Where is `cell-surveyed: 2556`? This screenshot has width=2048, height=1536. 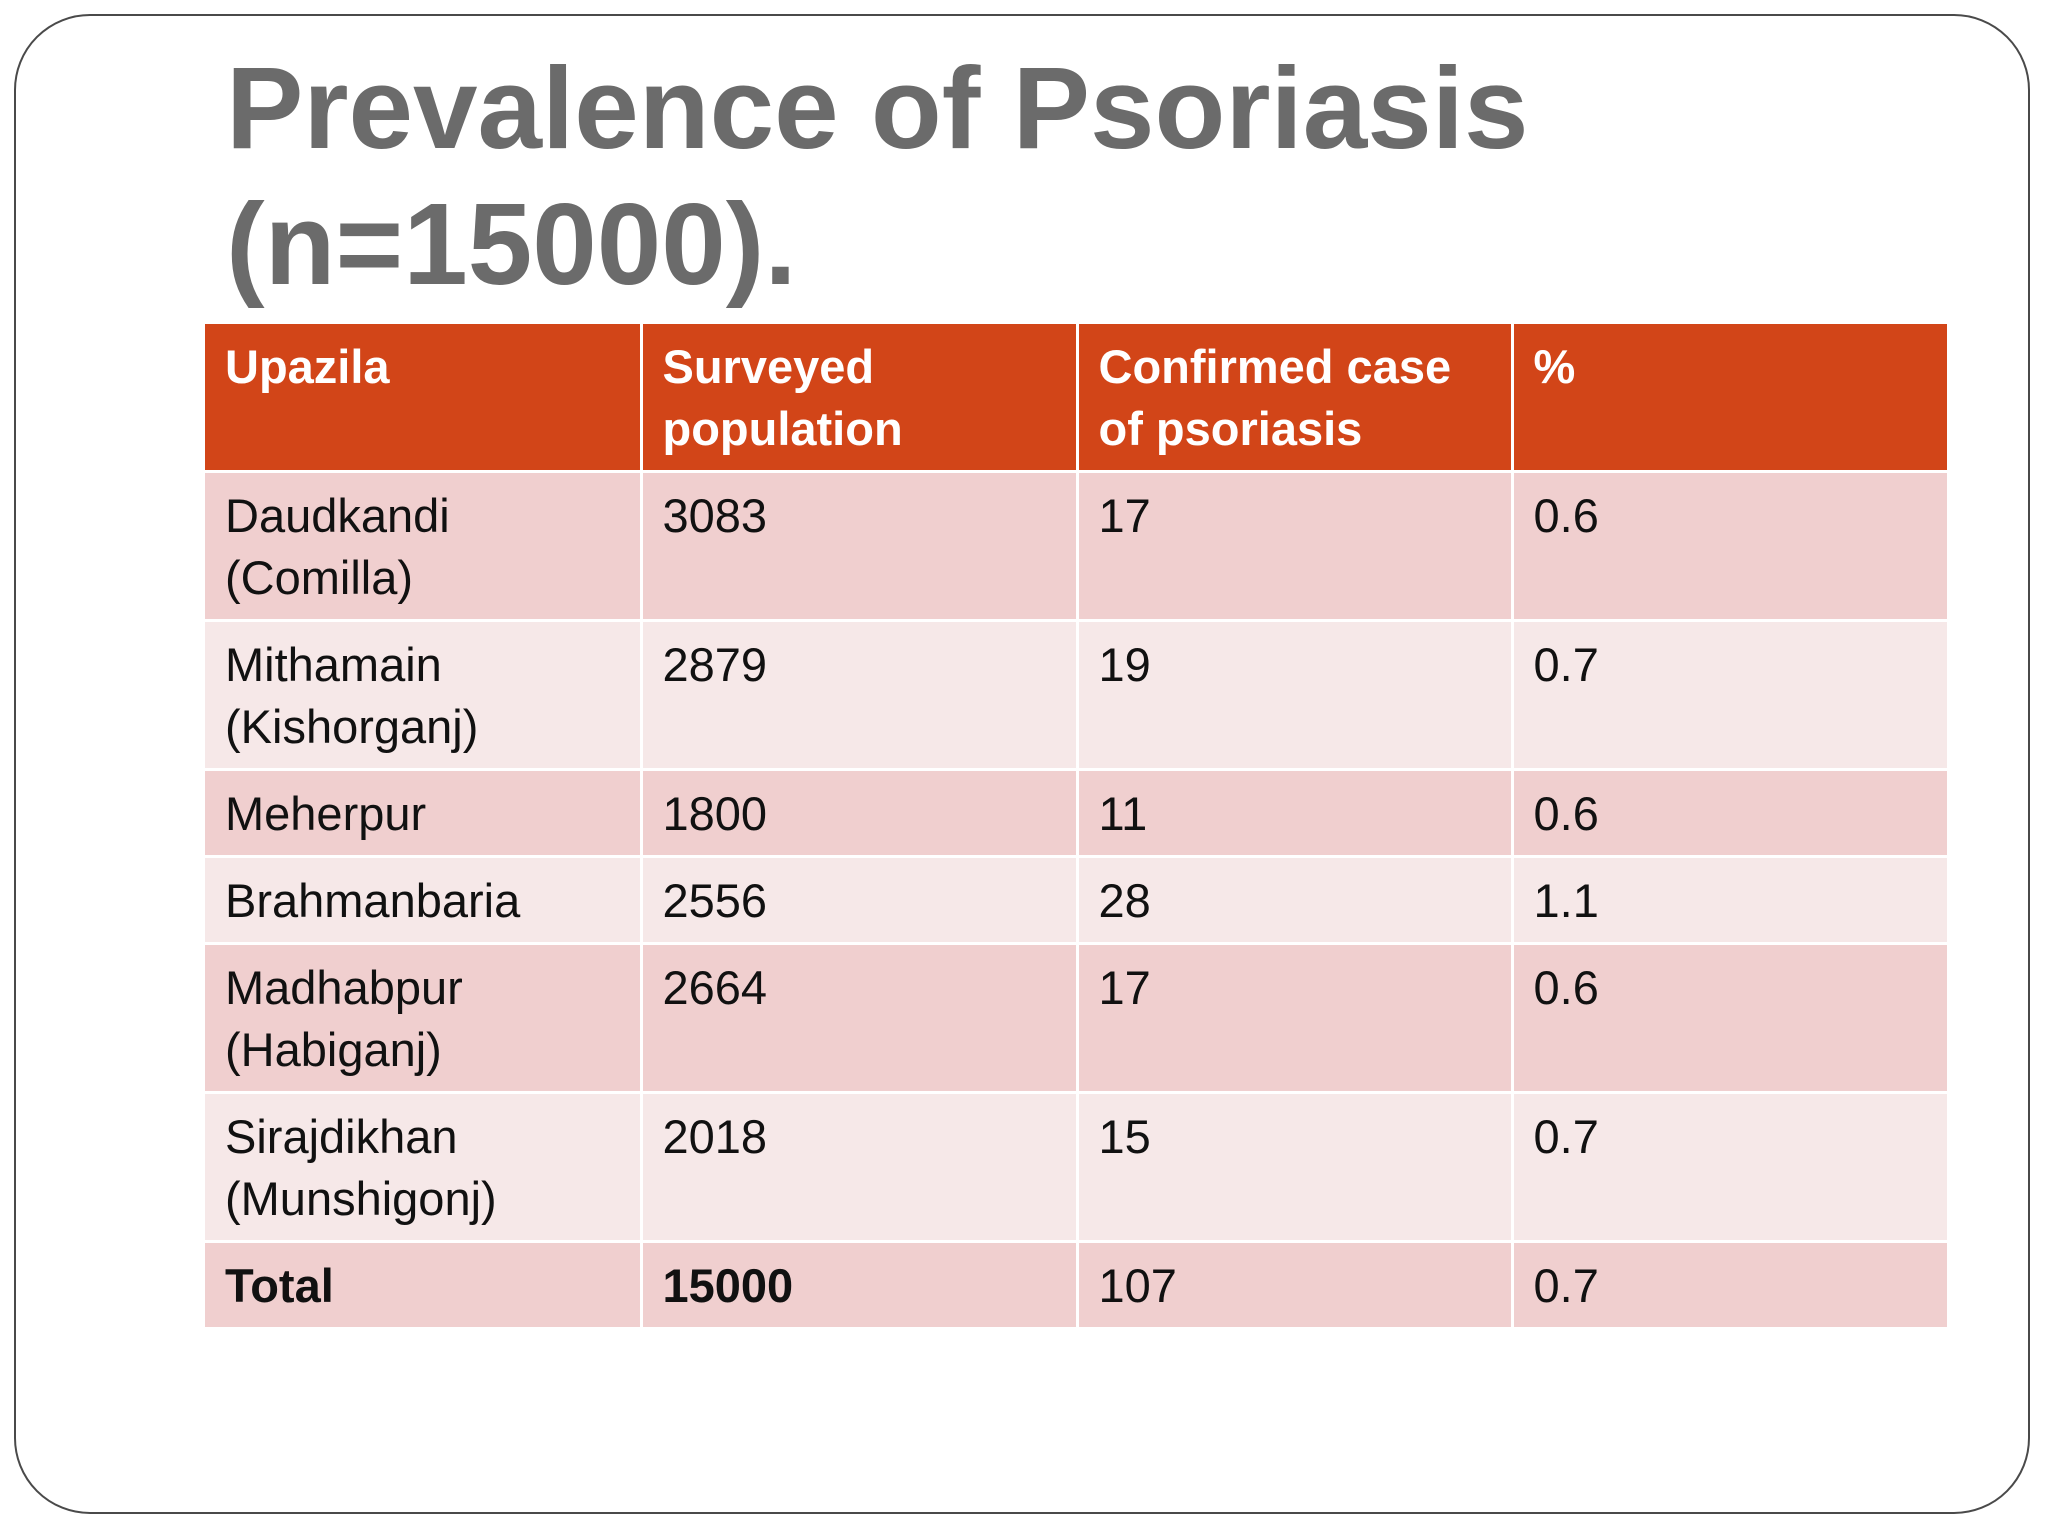 cell-surveyed: 2556 is located at coordinates (860, 900).